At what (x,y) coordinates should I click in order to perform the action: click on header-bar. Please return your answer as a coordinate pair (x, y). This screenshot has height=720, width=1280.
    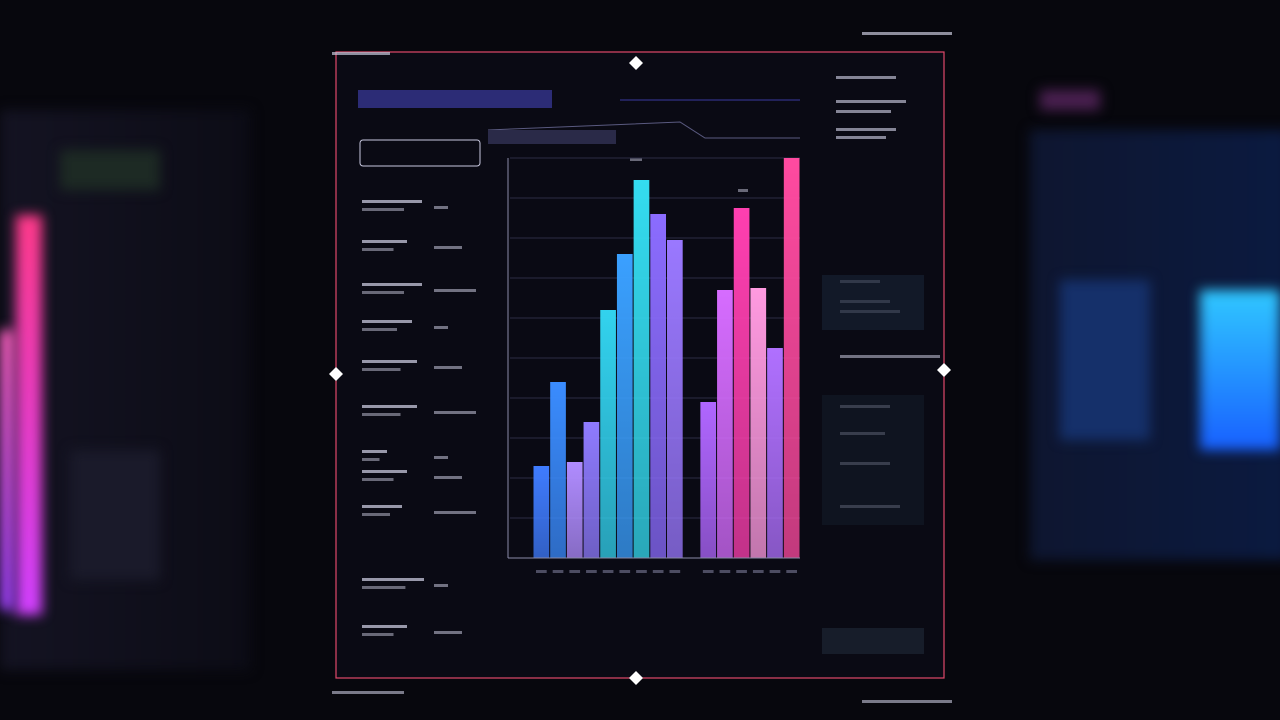
    Looking at the image, I should click on (455, 99).